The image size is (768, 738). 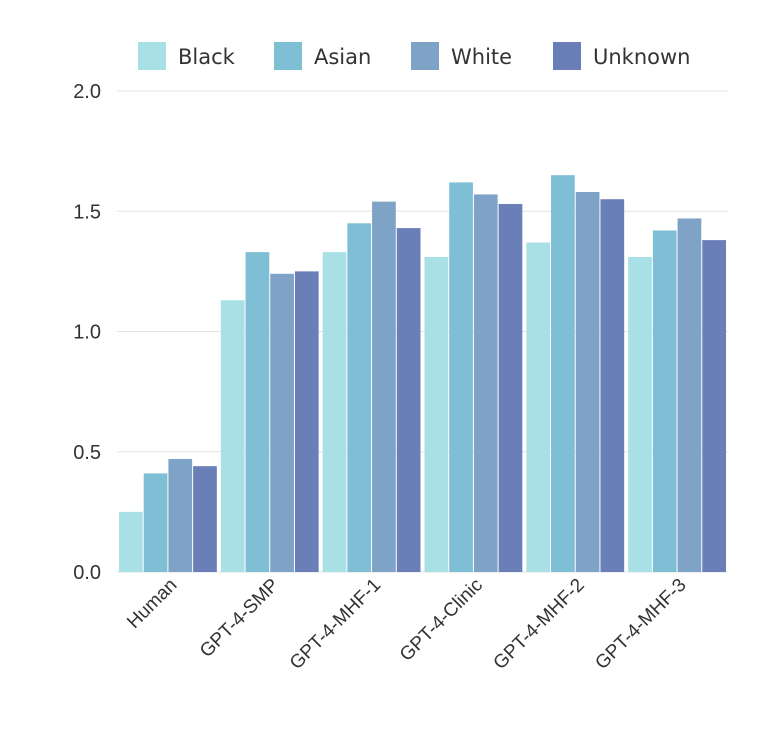 I want to click on legend-swatch-black, so click(x=152, y=56).